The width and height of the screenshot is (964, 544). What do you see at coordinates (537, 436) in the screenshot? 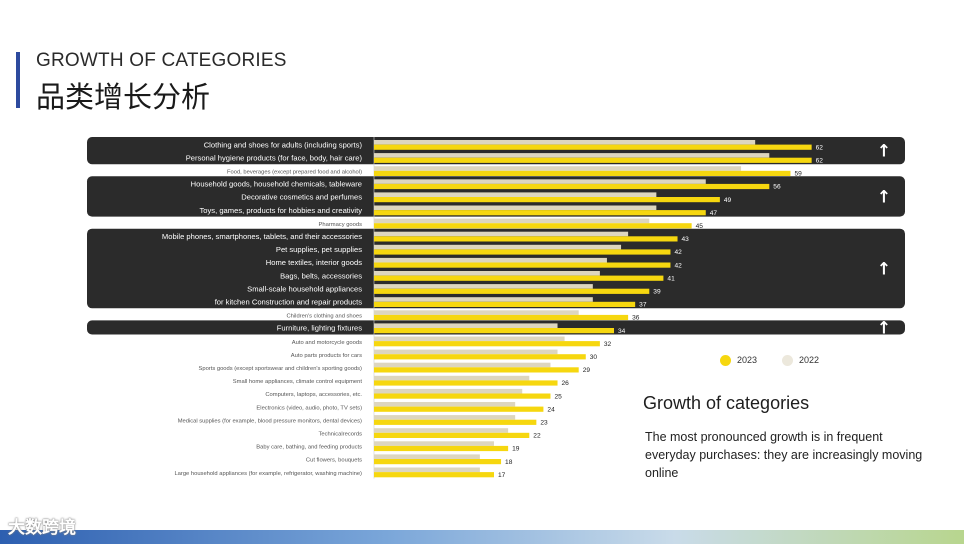
I see `data-label-2023: 22` at bounding box center [537, 436].